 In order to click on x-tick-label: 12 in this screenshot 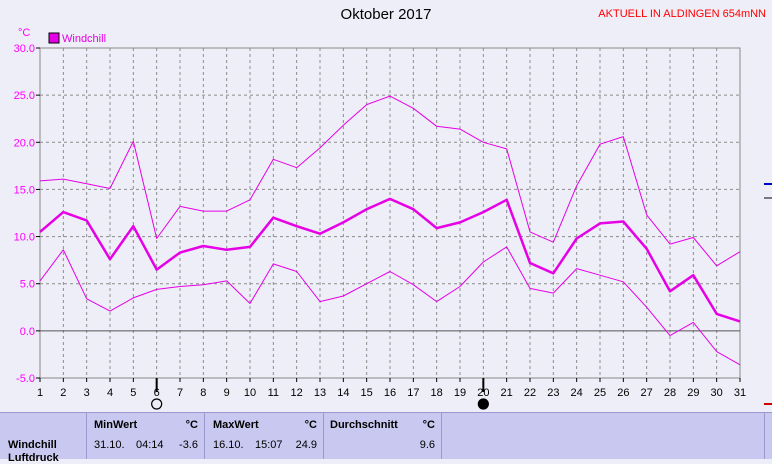, I will do `click(297, 393)`.